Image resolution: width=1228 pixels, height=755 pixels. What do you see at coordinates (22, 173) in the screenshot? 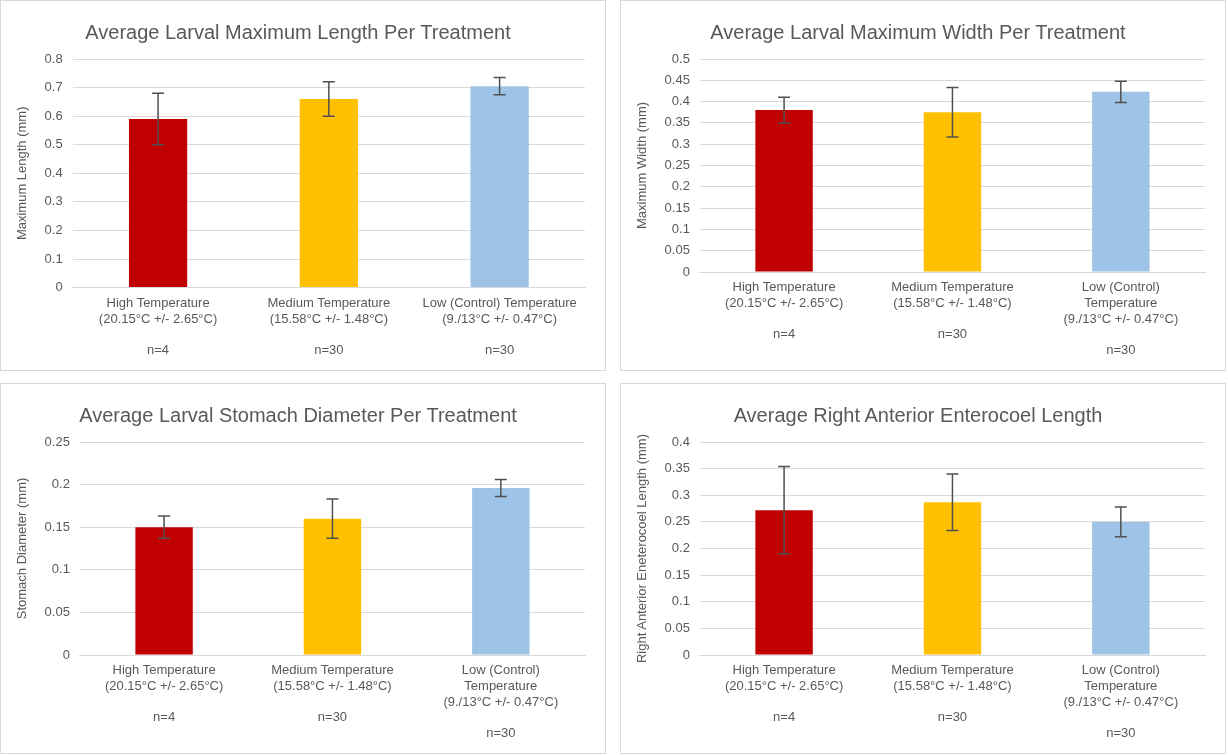
I see `y-axis-title: Maximum Length (mm)` at bounding box center [22, 173].